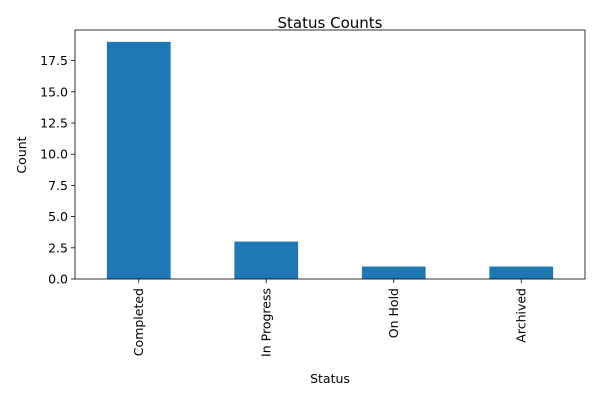 This screenshot has width=600, height=400. Describe the element at coordinates (521, 272) in the screenshot. I see `bar-archived` at that location.